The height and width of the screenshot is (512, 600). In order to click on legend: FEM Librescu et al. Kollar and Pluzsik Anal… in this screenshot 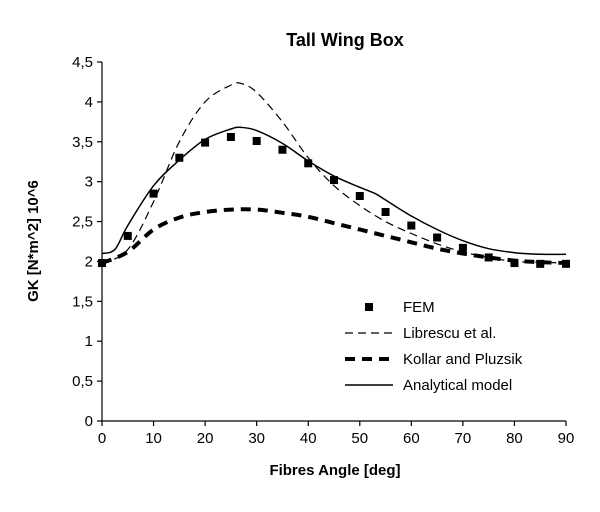, I will do `click(434, 346)`.